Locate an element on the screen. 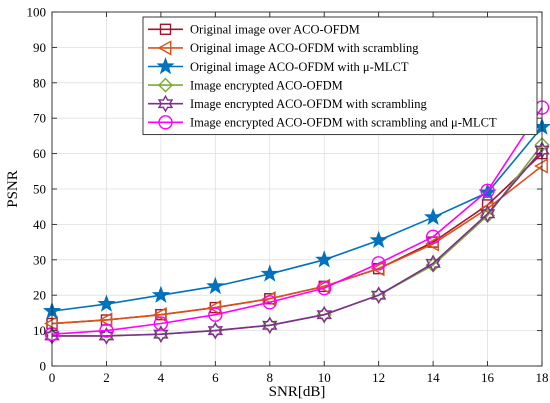 The width and height of the screenshot is (550, 403). x-tick-label: 10 is located at coordinates (324, 377).